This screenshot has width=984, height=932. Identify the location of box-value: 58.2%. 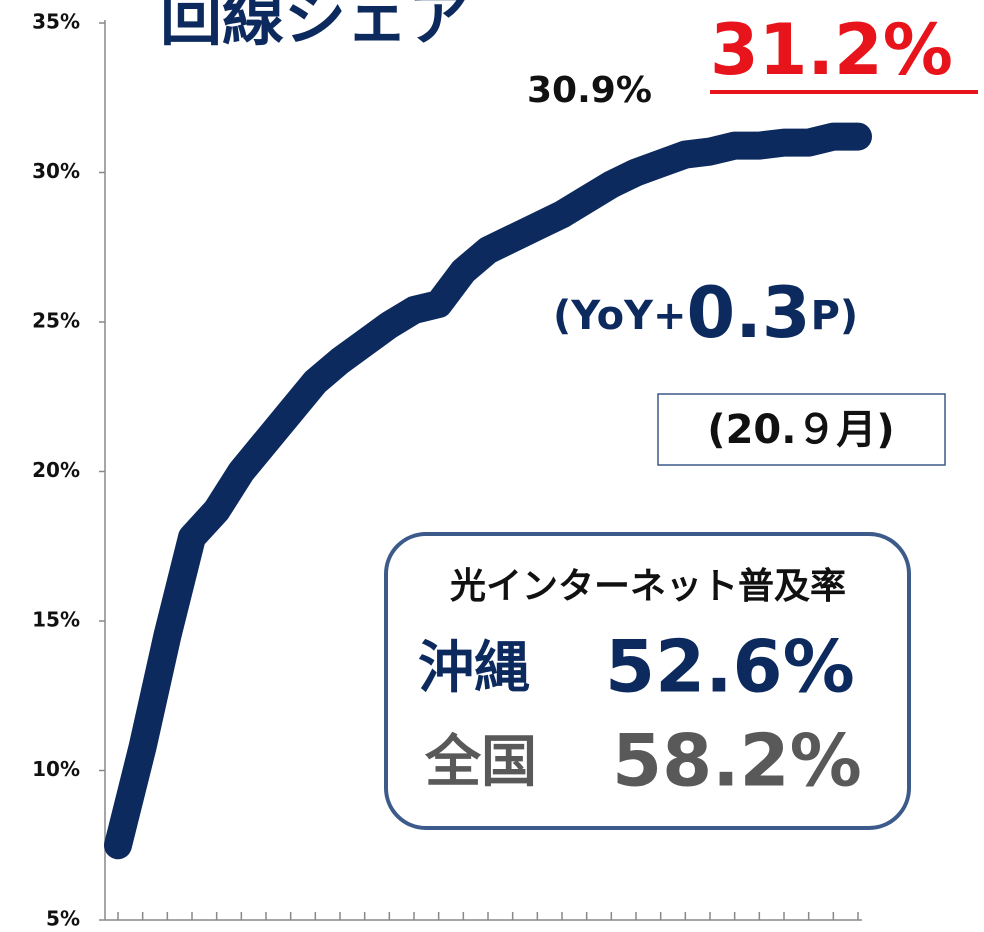
(737, 761).